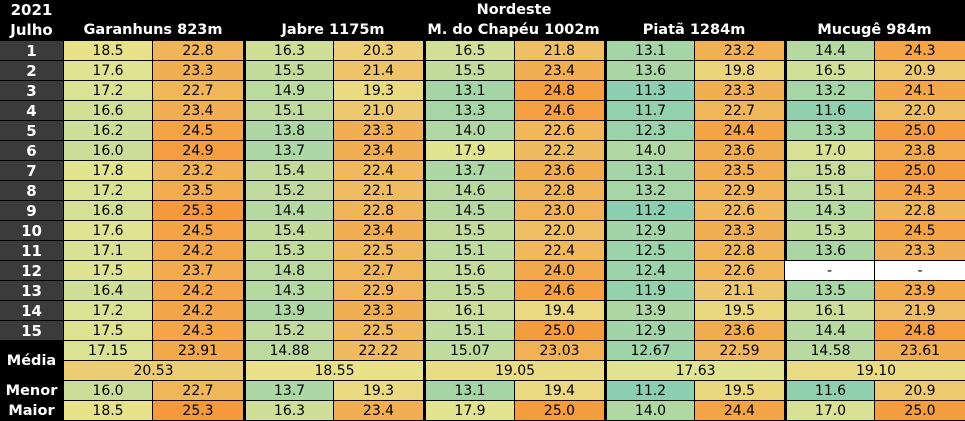  I want to click on value-cell: 24.4, so click(739, 130).